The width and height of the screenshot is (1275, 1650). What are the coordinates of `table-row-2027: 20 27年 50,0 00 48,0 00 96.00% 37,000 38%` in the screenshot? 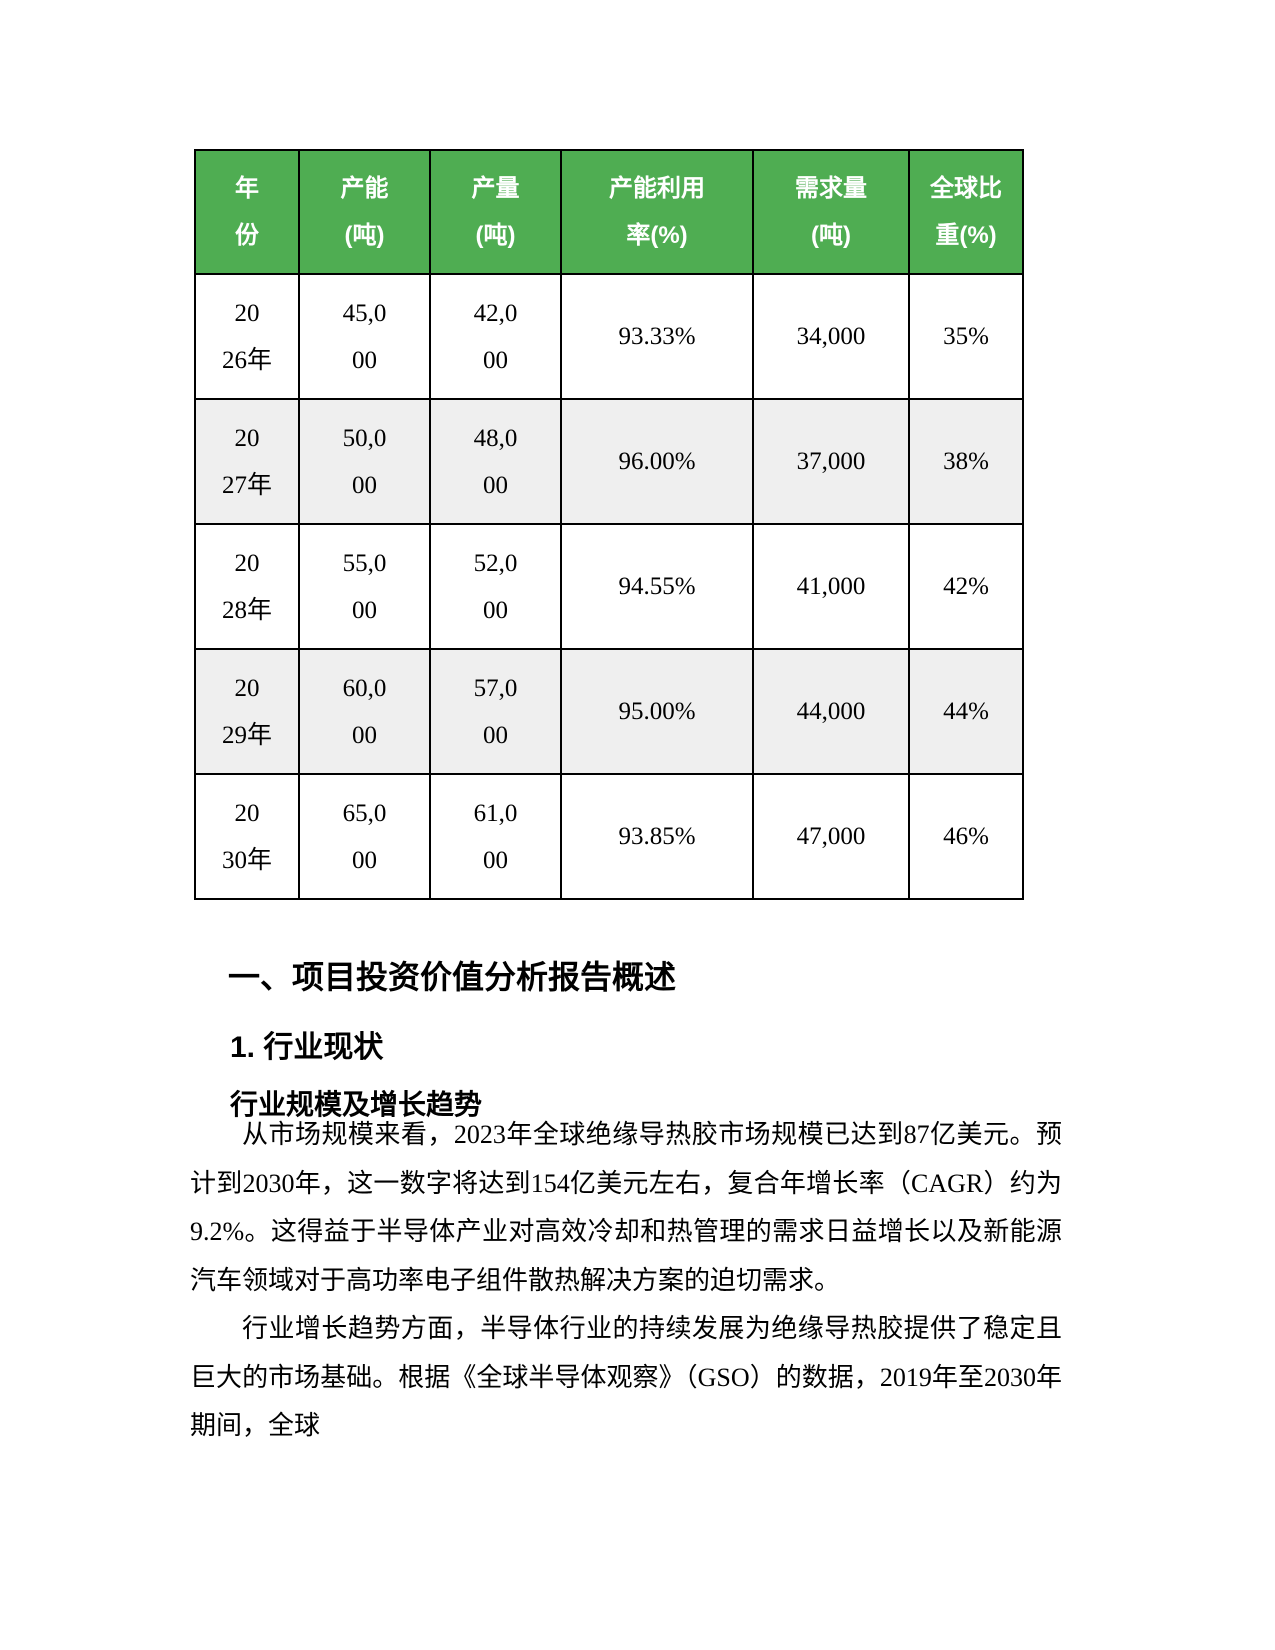 It's located at (609, 461).